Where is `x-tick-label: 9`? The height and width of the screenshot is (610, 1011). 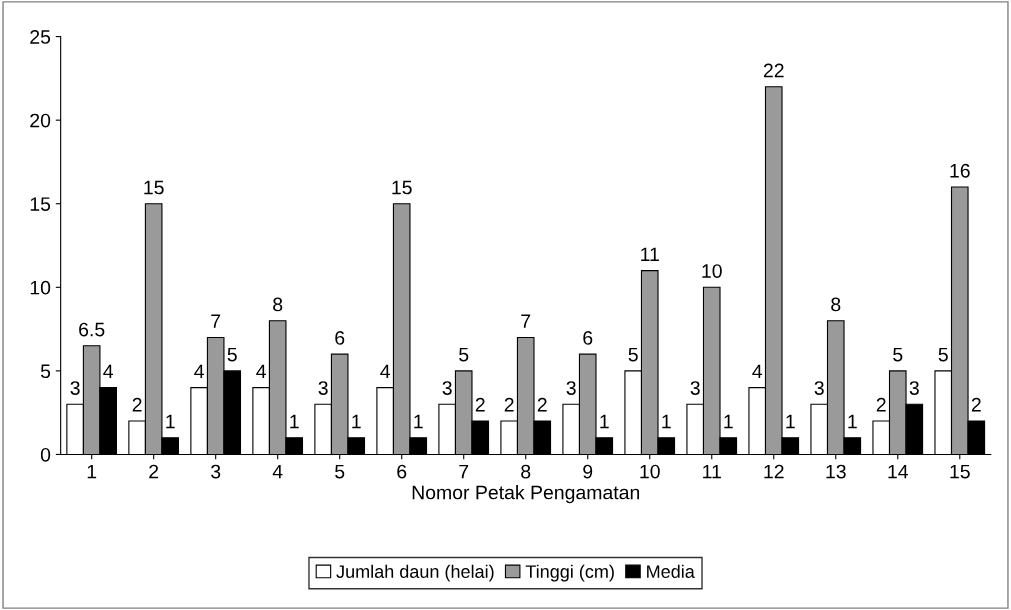 x-tick-label: 9 is located at coordinates (588, 471).